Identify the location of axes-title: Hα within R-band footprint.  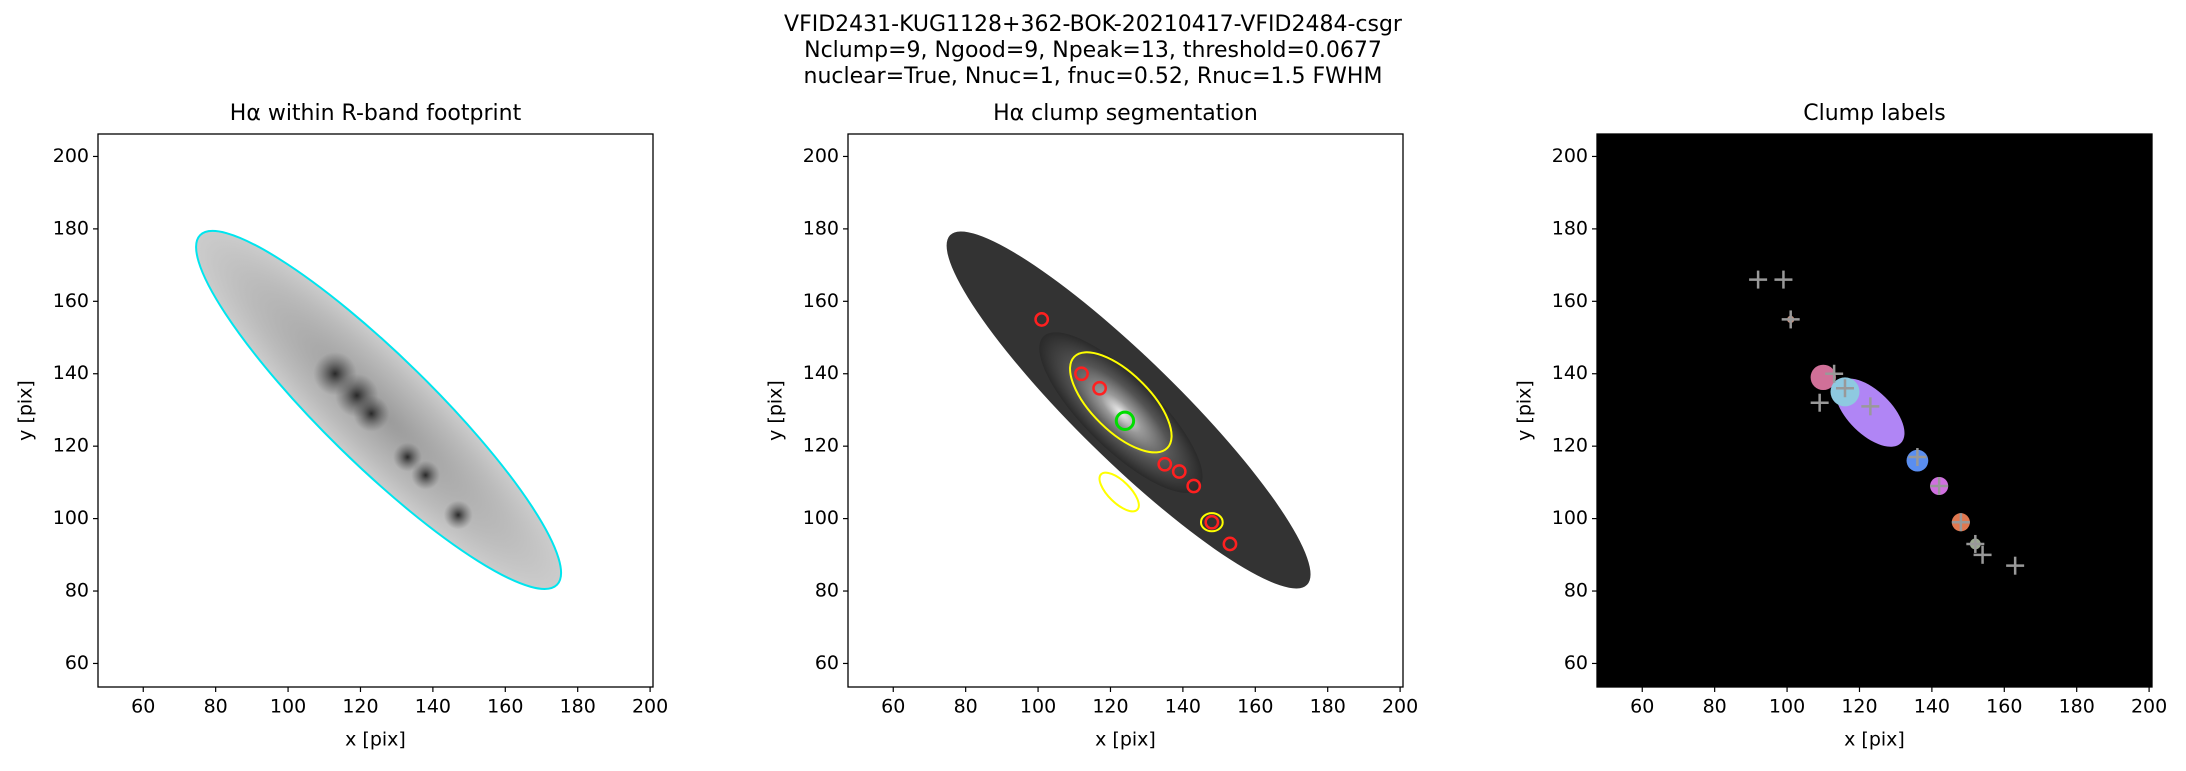
(376, 113).